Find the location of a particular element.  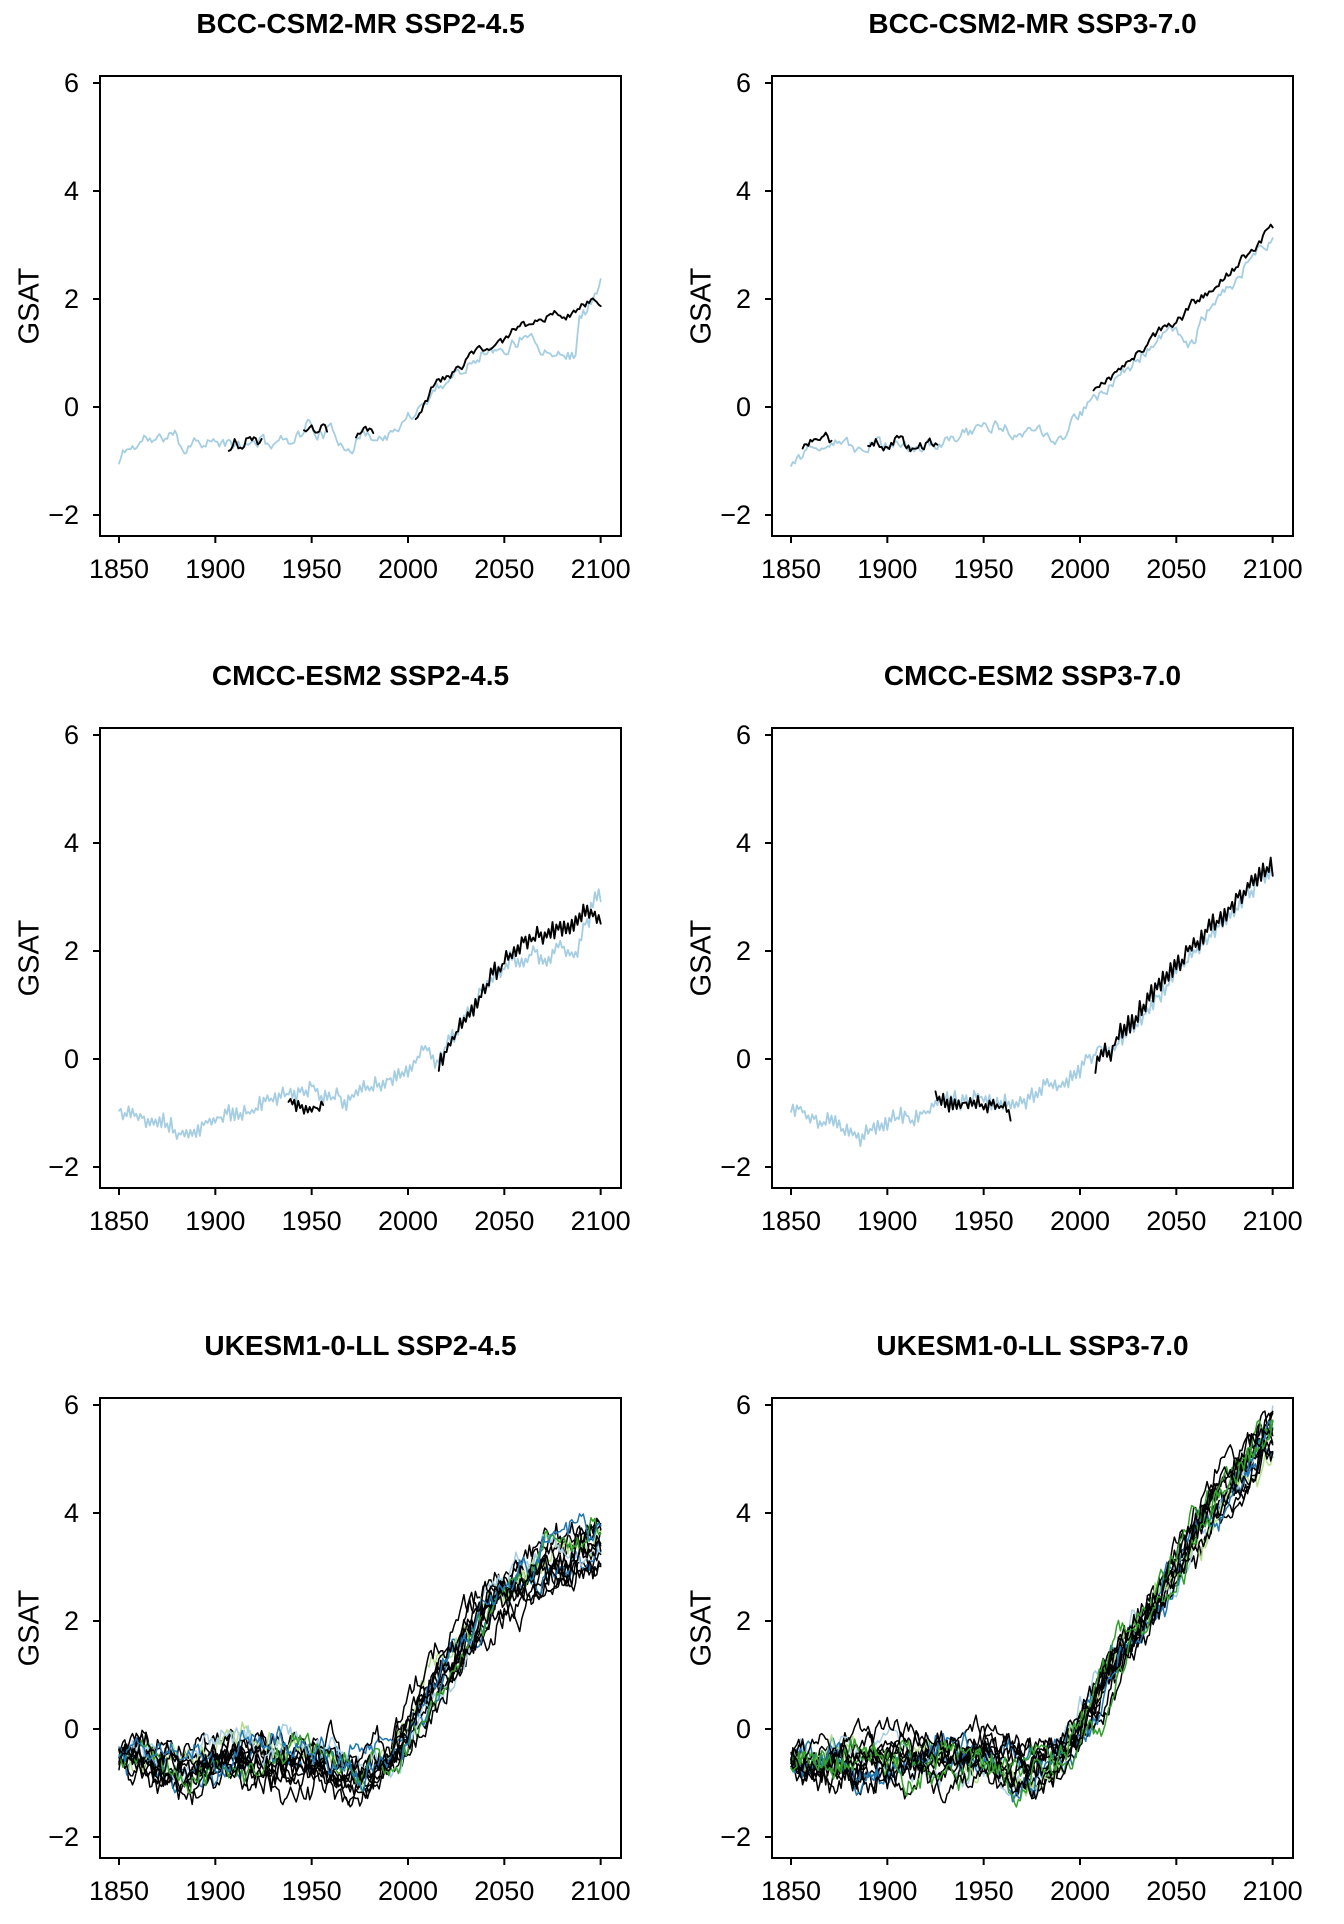

panel-title: UKESM1-0-LL SSP2-4.5 is located at coordinates (360, 1345).